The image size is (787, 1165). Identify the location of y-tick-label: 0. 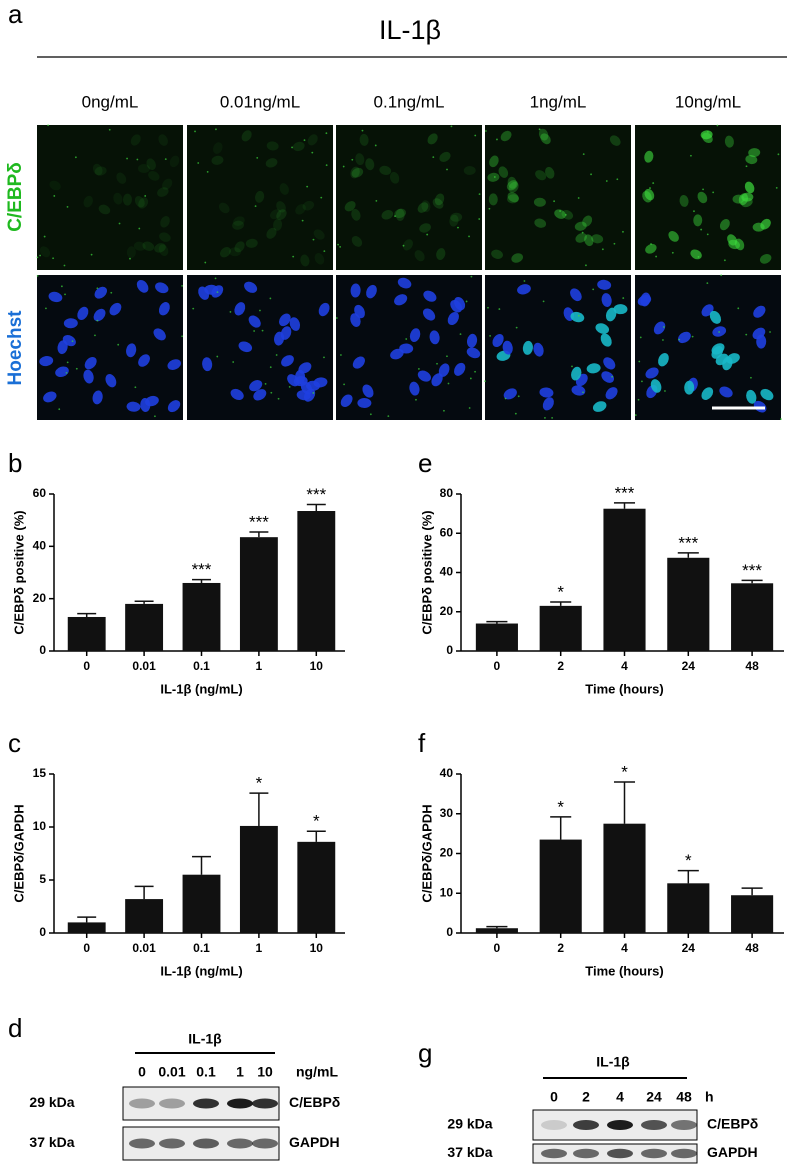
(449, 650).